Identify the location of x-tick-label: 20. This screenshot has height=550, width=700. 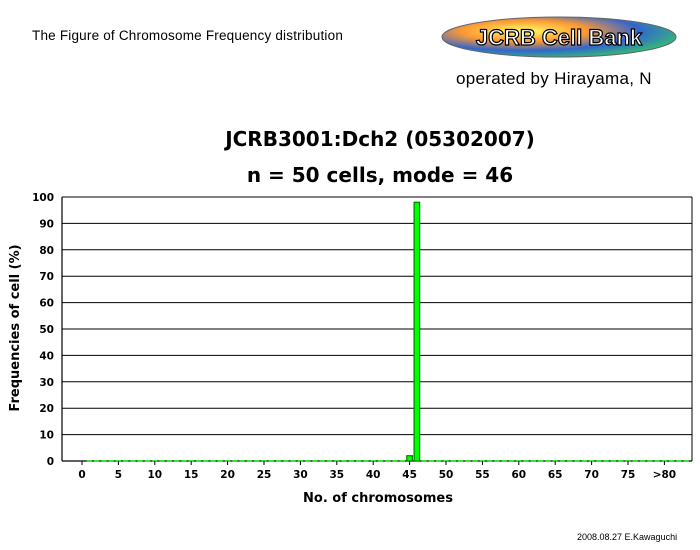
(227, 475).